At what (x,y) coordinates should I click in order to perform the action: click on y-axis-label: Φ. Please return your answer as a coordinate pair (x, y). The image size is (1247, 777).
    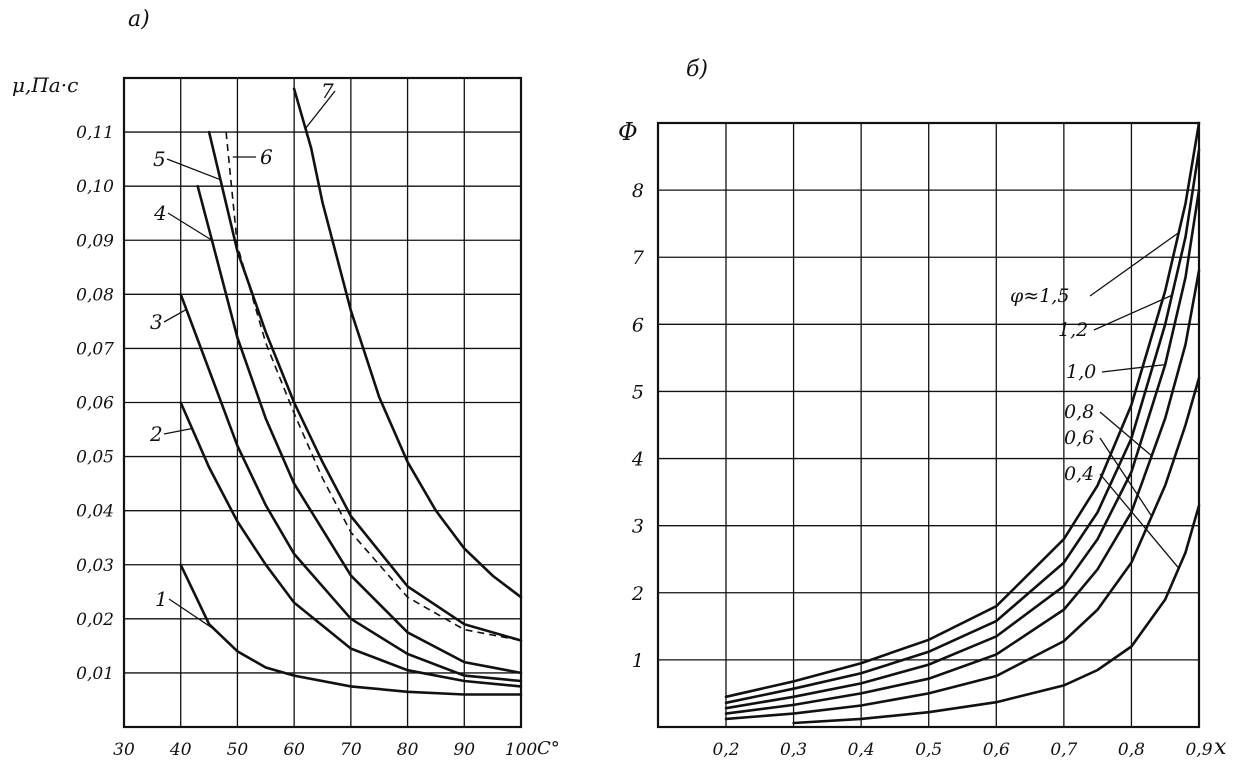
    Looking at the image, I should click on (628, 132).